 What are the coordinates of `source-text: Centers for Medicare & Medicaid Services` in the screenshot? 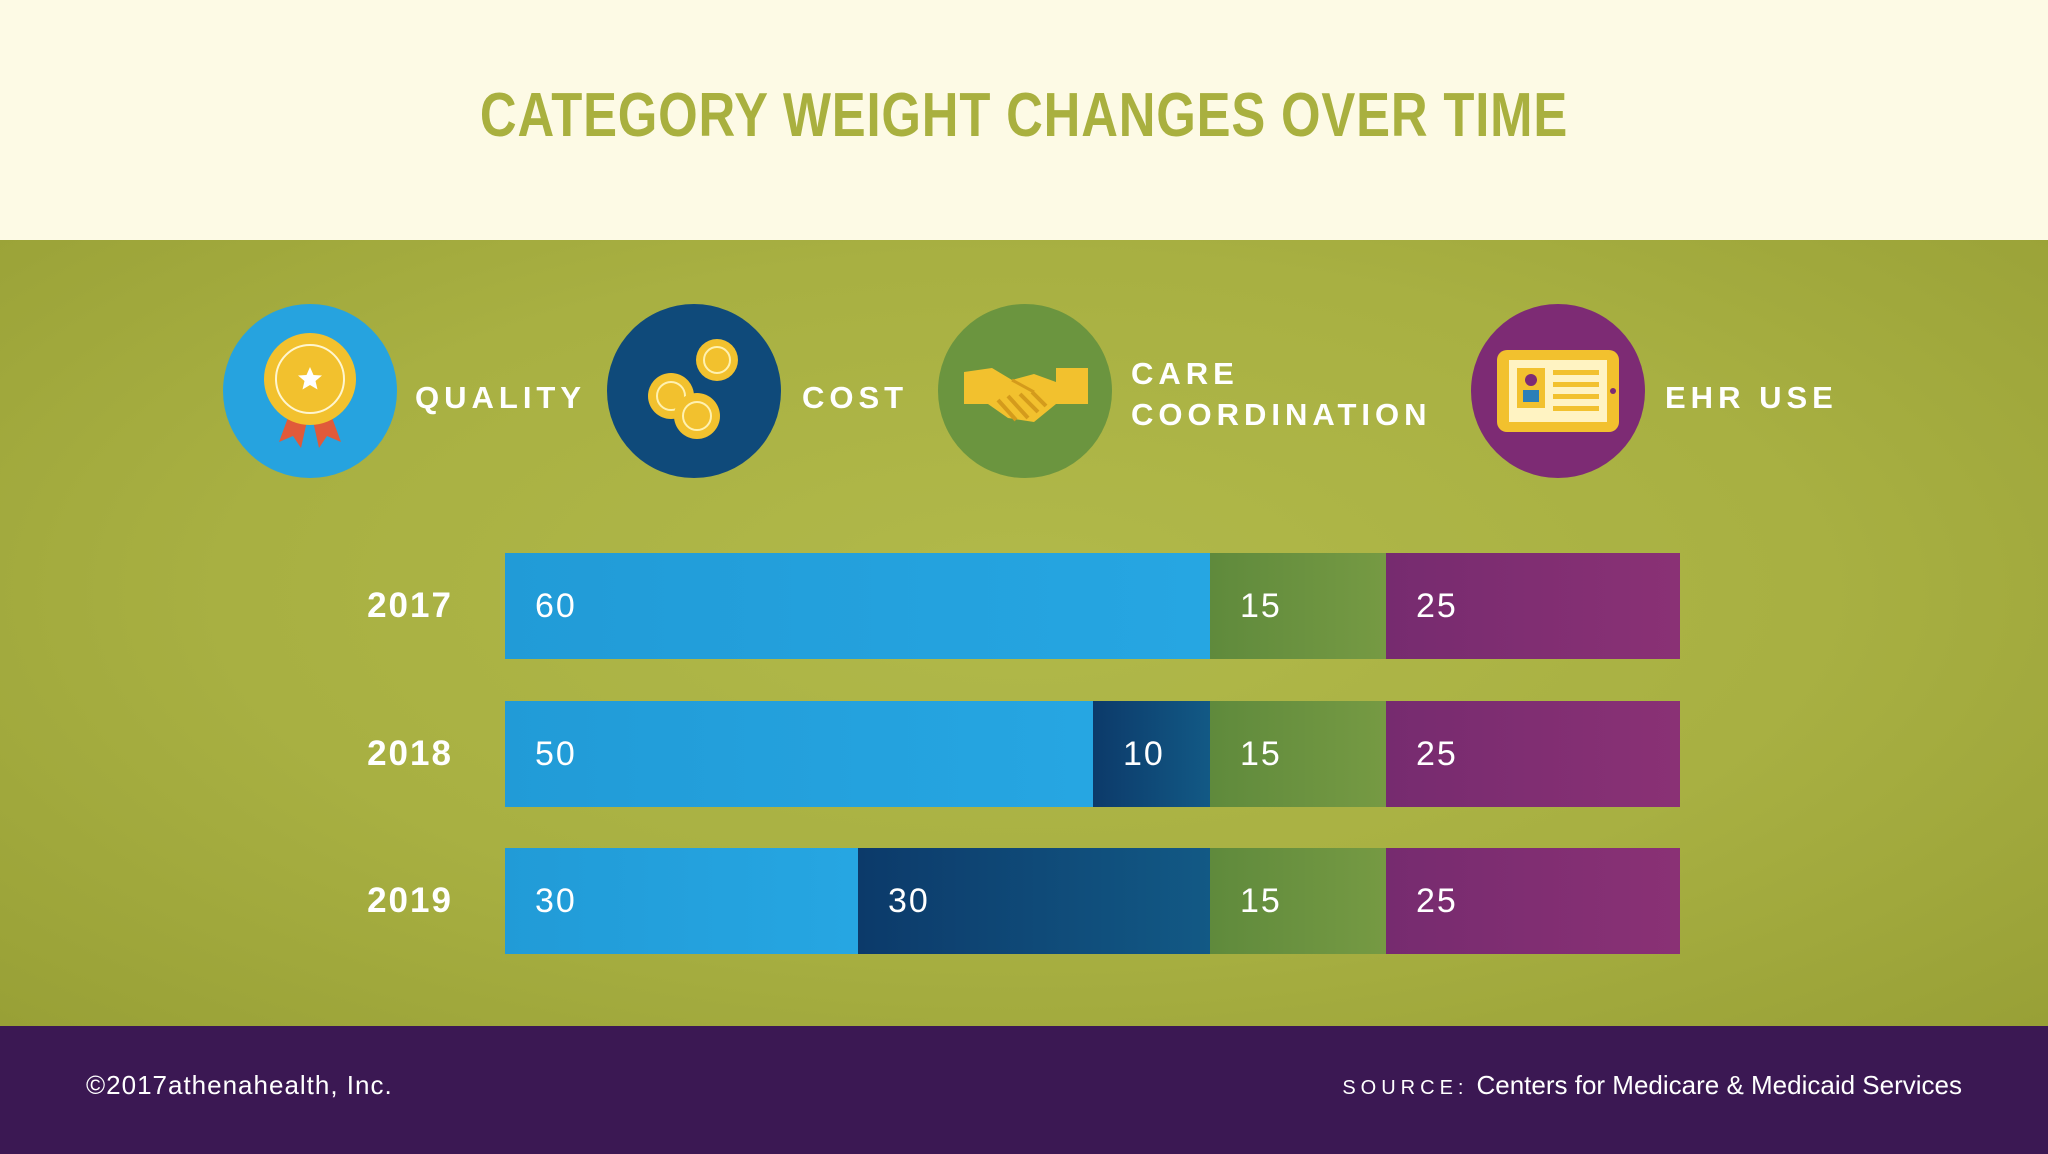 It's located at (1719, 1085).